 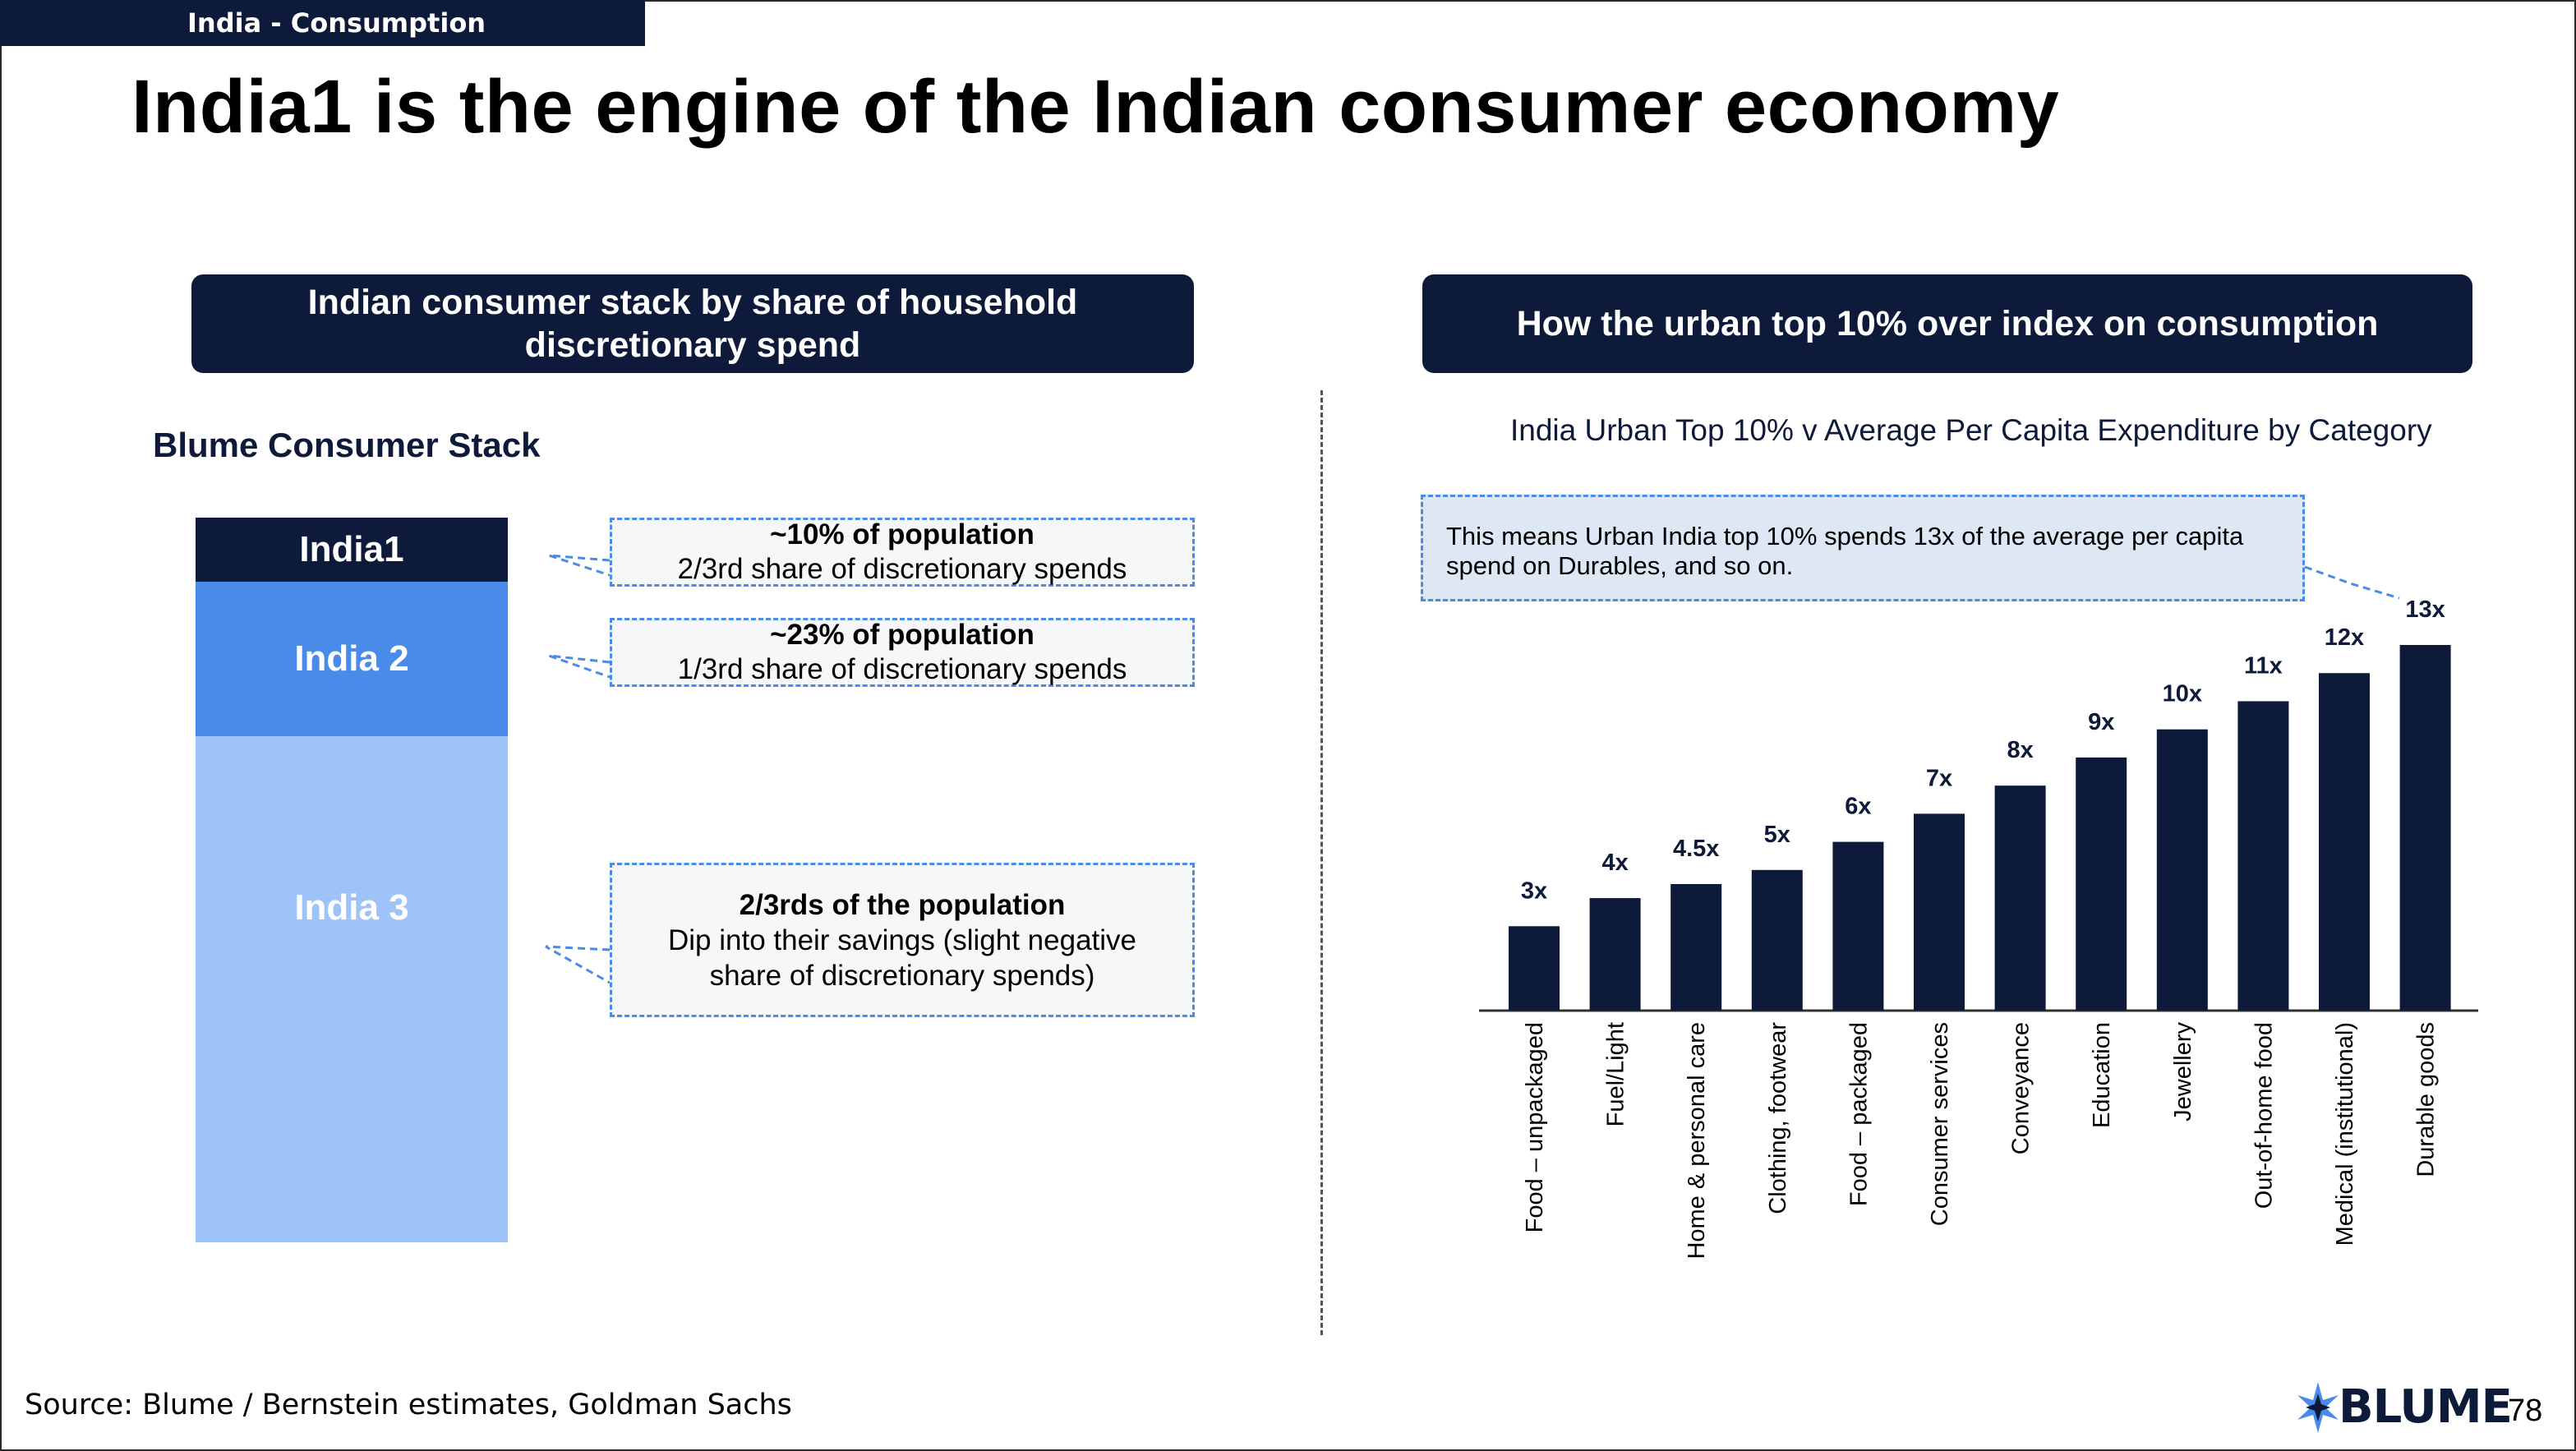 I want to click on stack-block-label: India 3, so click(x=351, y=907).